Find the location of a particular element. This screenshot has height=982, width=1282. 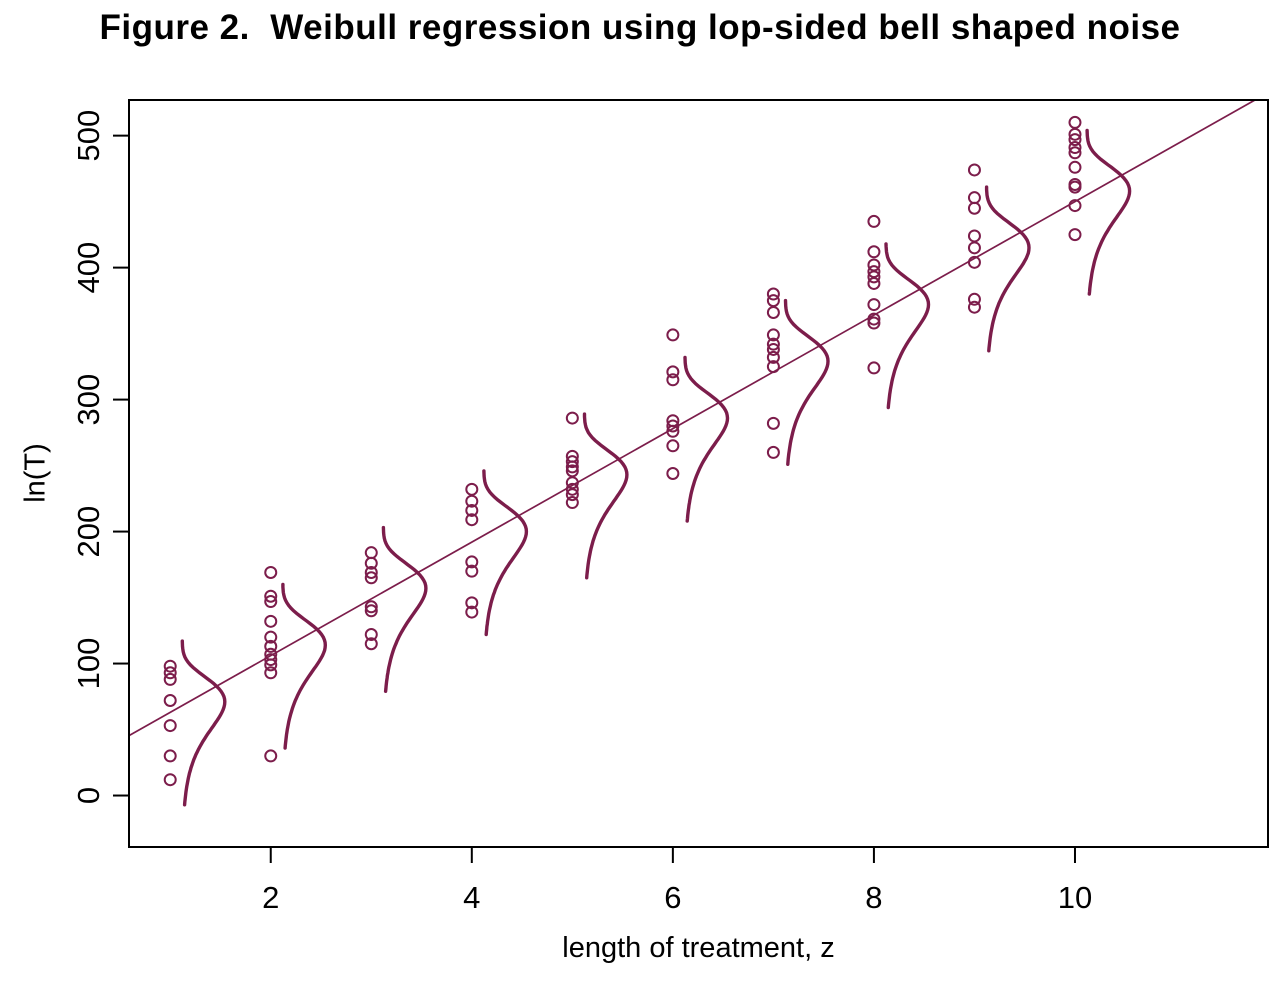

y-axis-tick-label: 100 is located at coordinates (88, 664).